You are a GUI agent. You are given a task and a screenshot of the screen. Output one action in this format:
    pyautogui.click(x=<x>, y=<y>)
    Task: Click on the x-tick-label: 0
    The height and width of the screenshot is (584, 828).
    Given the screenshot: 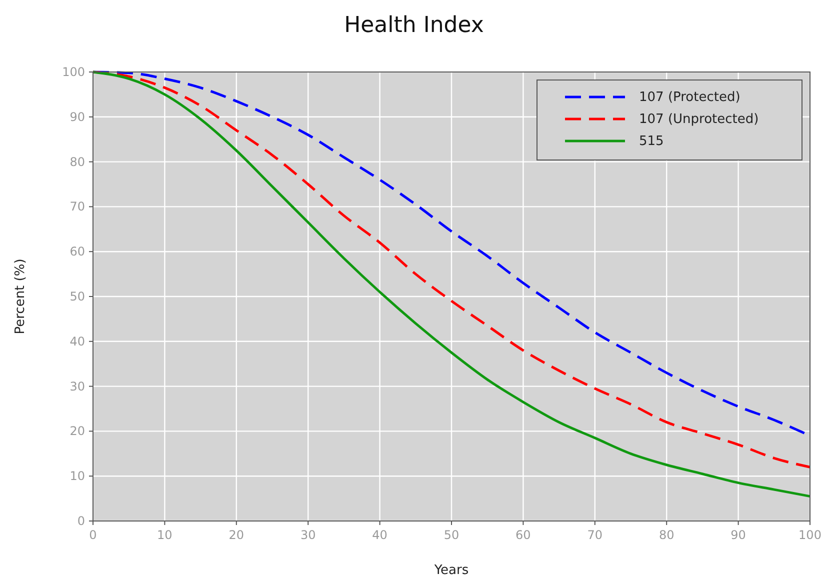 What is the action you would take?
    pyautogui.click(x=93, y=535)
    